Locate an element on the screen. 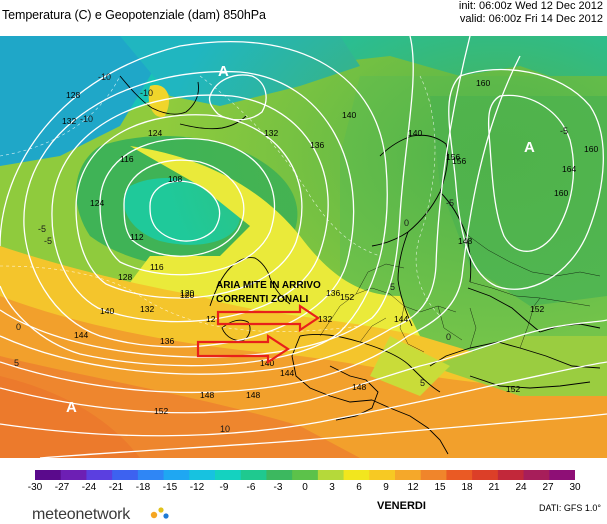 The width and height of the screenshot is (607, 524). annotation-line-1: ARIA MITE IN ARRIVO is located at coordinates (268, 285).